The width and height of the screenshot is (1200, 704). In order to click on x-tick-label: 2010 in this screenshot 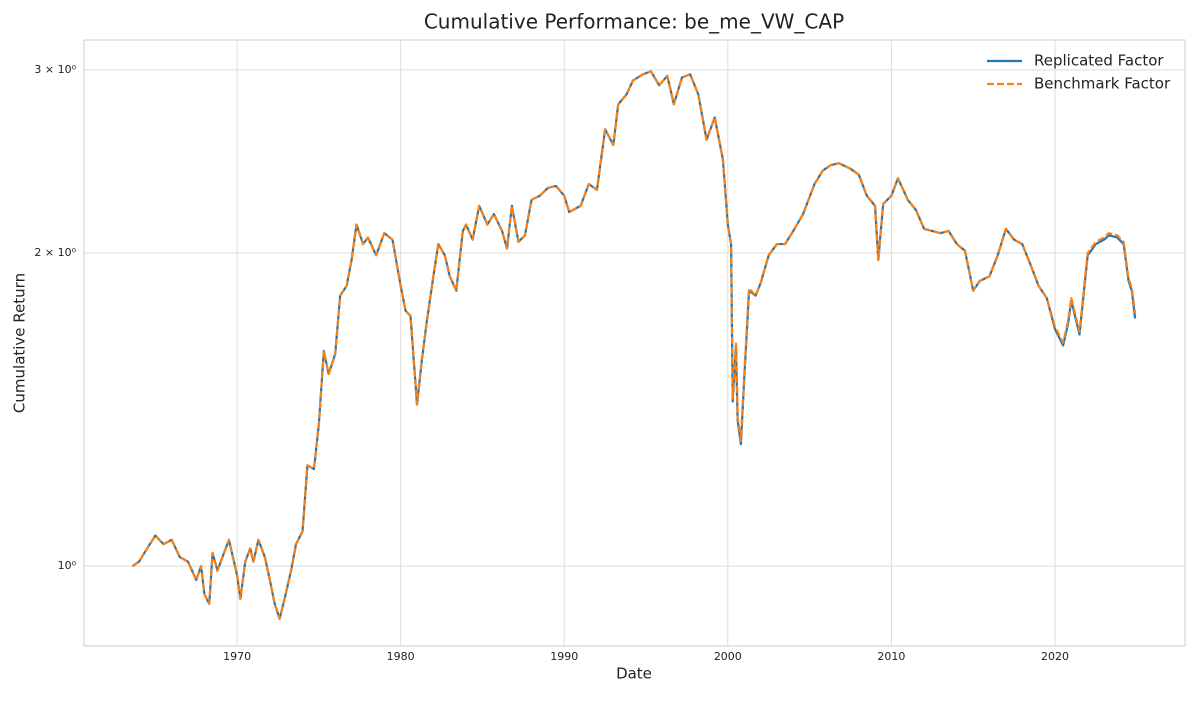, I will do `click(891, 656)`.